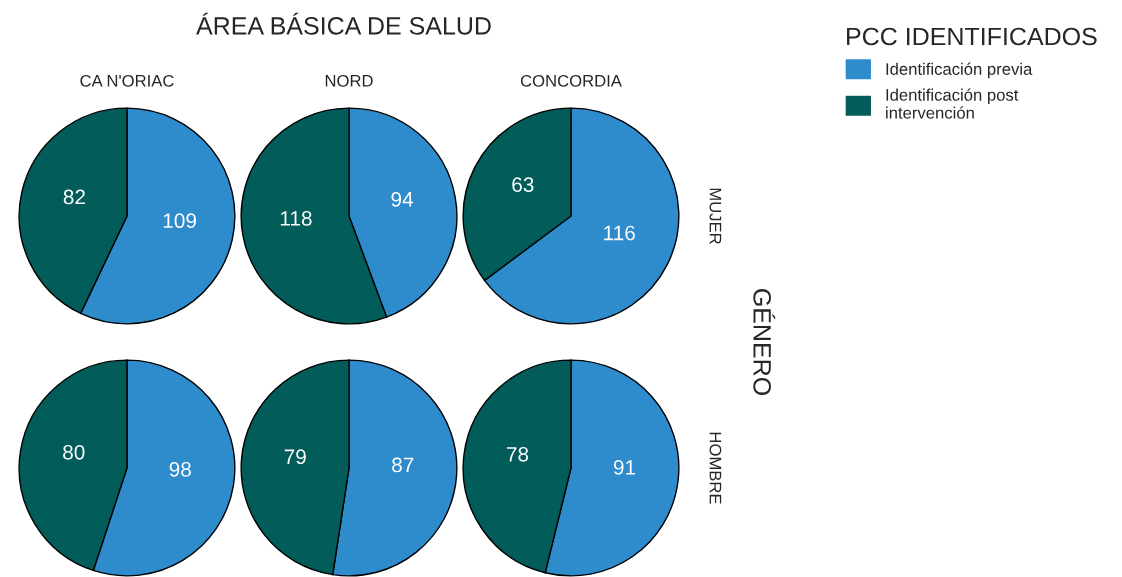  Describe the element at coordinates (296, 218) in the screenshot. I see `data-label: 118` at that location.